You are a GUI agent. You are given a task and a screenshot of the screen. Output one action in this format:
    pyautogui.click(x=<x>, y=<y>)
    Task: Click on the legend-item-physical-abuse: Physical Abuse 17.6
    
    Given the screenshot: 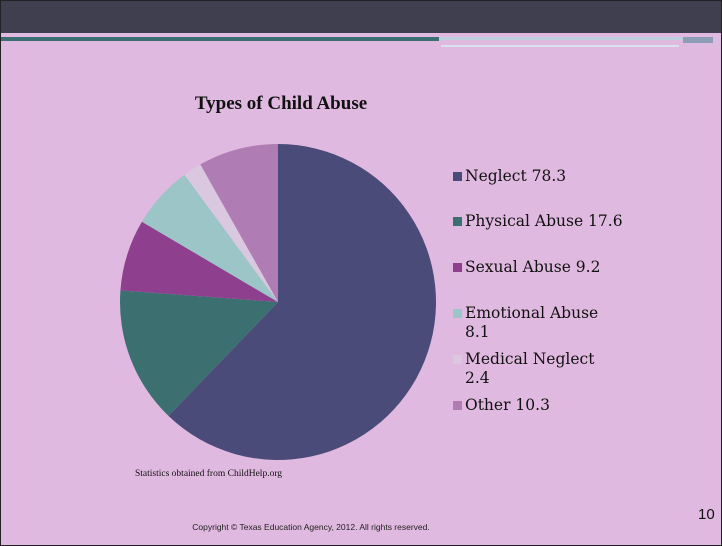 What is the action you would take?
    pyautogui.click(x=538, y=221)
    